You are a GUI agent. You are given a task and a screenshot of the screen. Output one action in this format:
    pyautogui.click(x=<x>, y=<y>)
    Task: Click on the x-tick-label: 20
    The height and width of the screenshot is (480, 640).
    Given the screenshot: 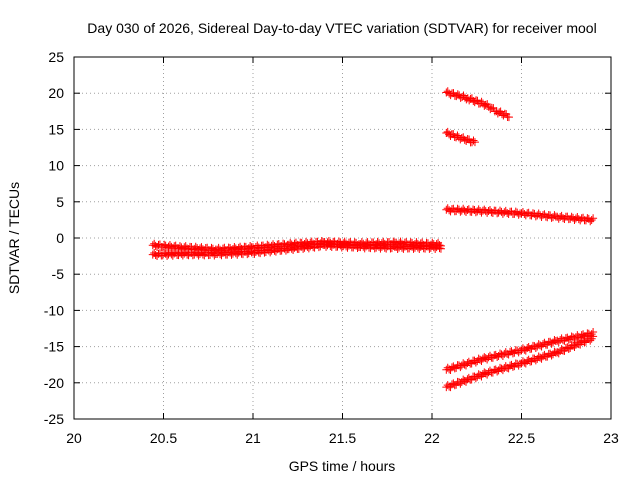 What is the action you would take?
    pyautogui.click(x=74, y=438)
    